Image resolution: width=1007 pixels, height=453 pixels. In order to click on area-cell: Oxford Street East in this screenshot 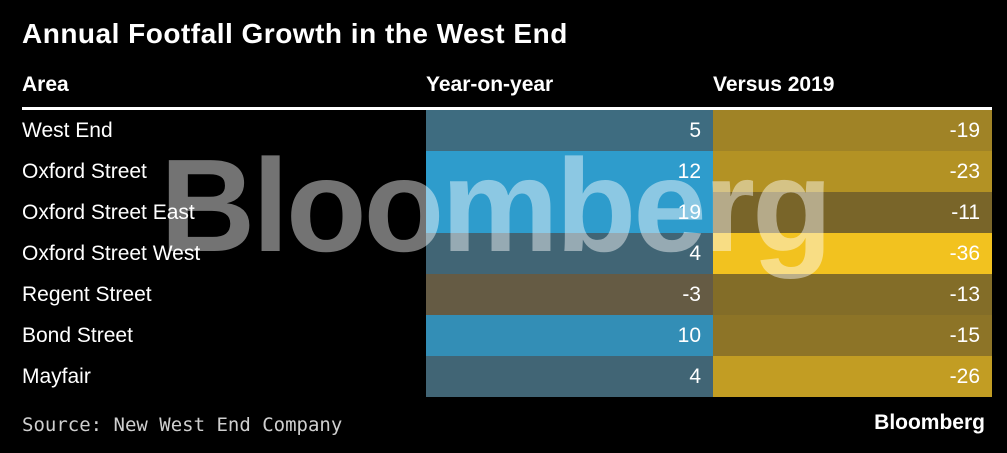, I will do `click(108, 212)`.